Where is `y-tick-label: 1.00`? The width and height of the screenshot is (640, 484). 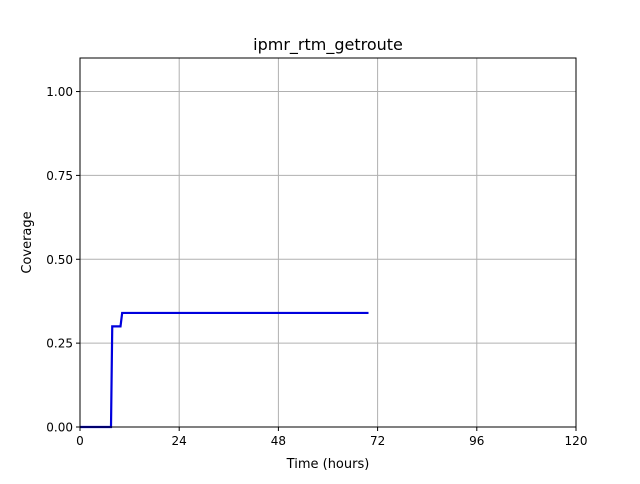 y-tick-label: 1.00 is located at coordinates (59, 92).